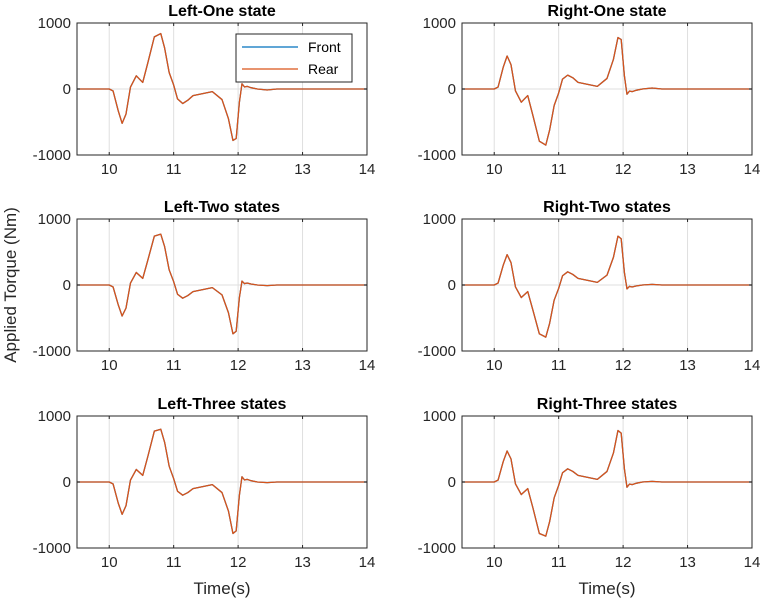  I want to click on figure-ylabel: Applied Torque (Nm), so click(10, 285).